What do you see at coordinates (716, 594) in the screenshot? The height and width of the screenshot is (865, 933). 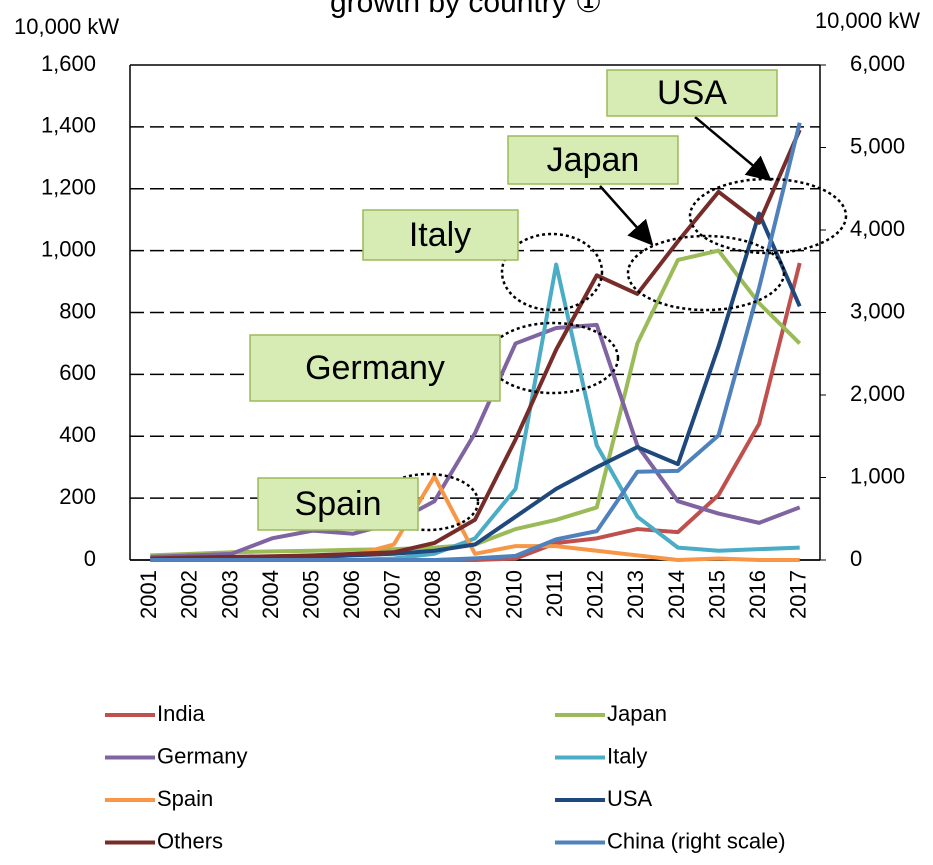 I see `x-tick-label: 2015` at bounding box center [716, 594].